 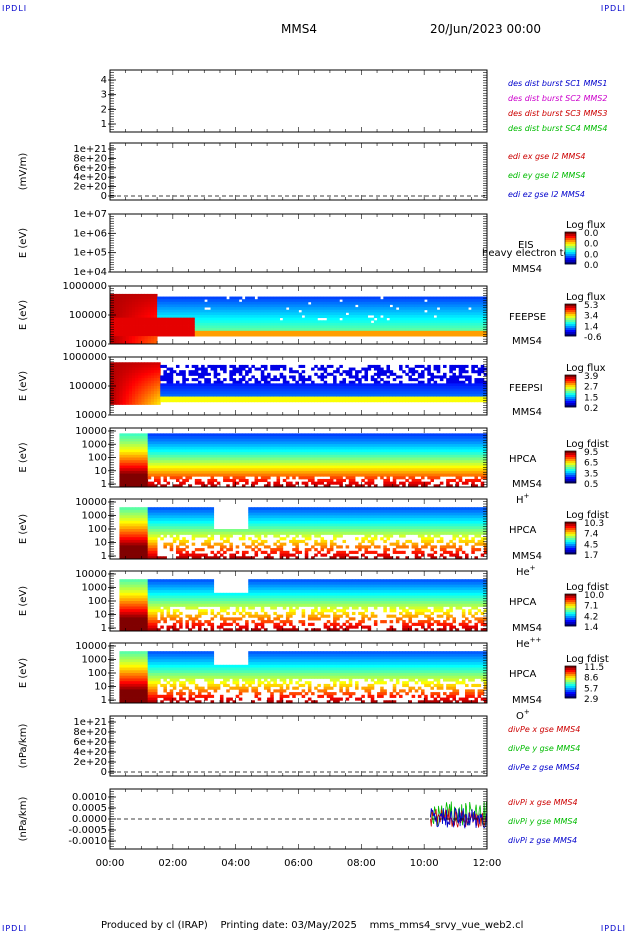 What do you see at coordinates (486, 29) in the screenshot?
I see `header-date: 20/Jun/2023 00:00` at bounding box center [486, 29].